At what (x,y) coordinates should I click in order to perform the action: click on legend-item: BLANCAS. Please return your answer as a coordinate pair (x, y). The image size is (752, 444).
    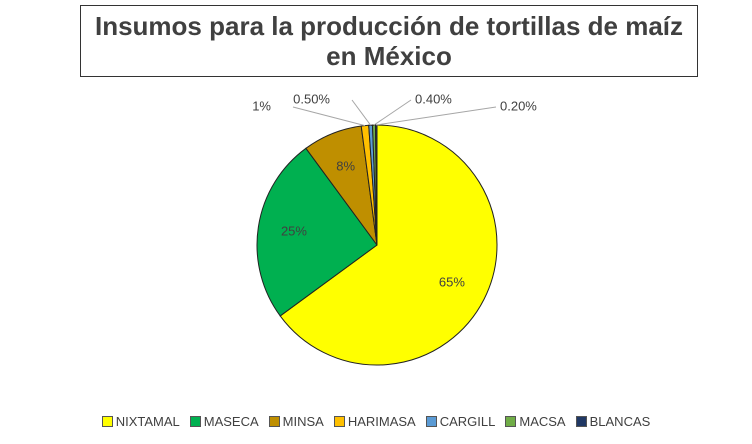
    Looking at the image, I should click on (613, 421).